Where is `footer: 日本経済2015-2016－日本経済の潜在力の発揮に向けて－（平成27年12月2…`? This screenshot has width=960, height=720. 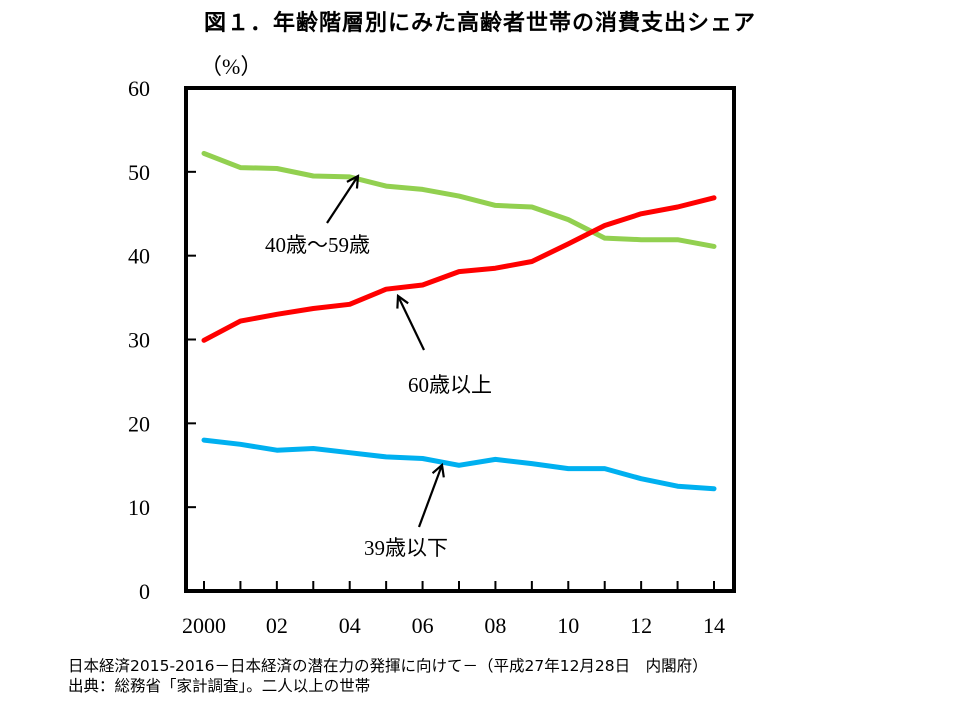
footer: 日本経済2015-2016－日本経済の潜在力の発揮に向けて－（平成27年12月2… is located at coordinates (388, 676).